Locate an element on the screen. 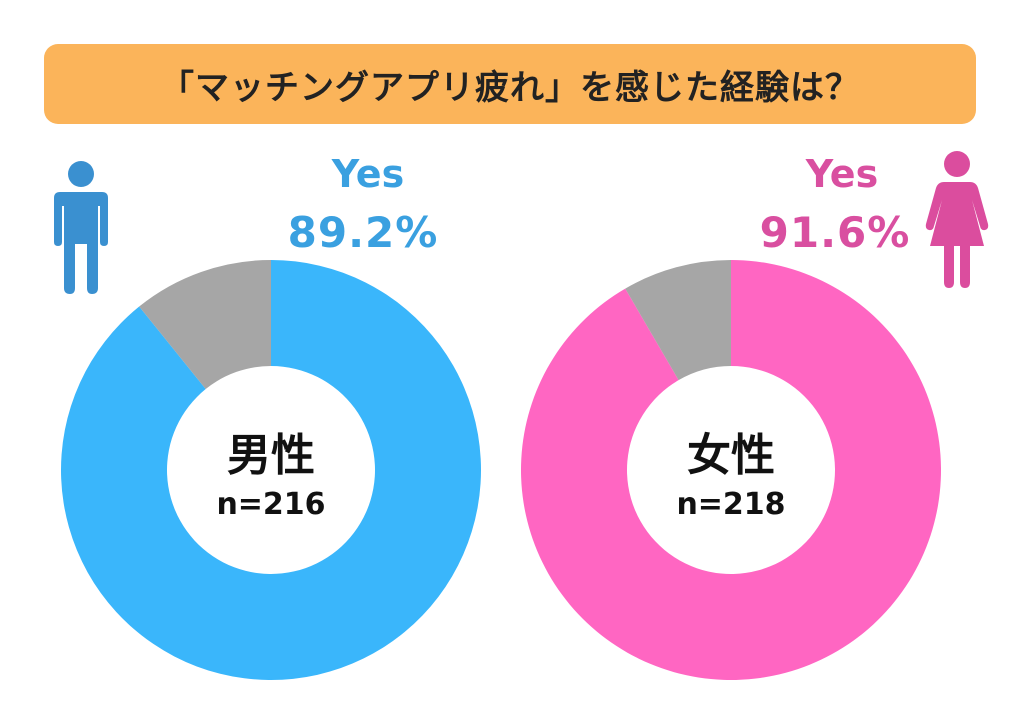 This screenshot has width=1024, height=720. male-yes-label: Yes is located at coordinates (368, 174).